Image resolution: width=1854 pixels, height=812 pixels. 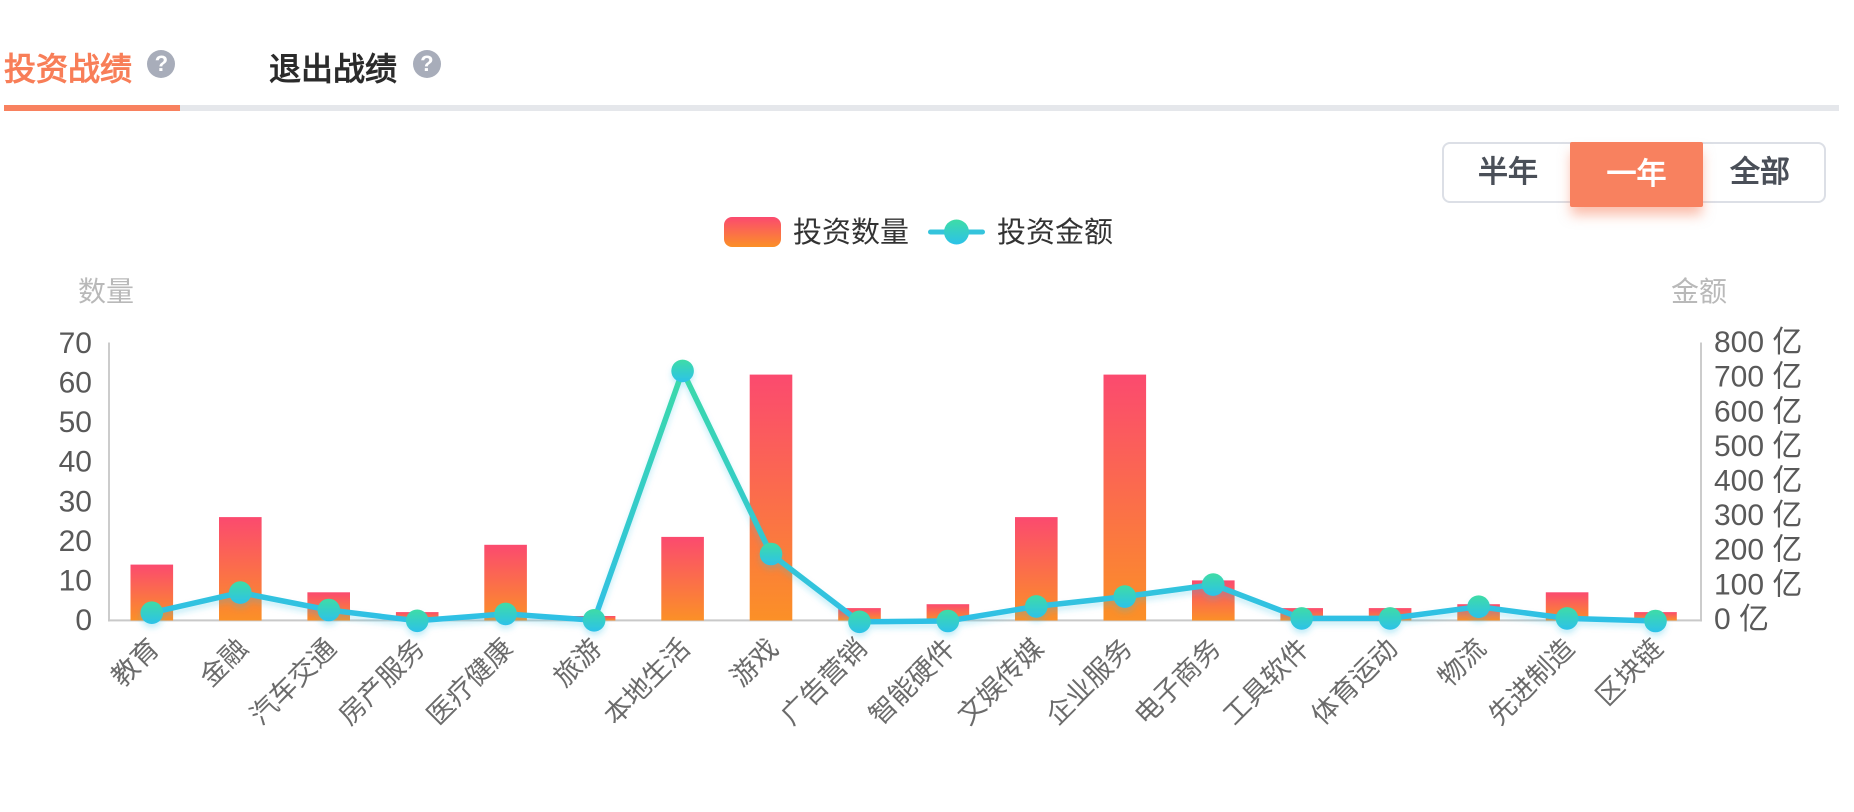 What do you see at coordinates (75, 462) in the screenshot?
I see `svg-text: 40` at bounding box center [75, 462].